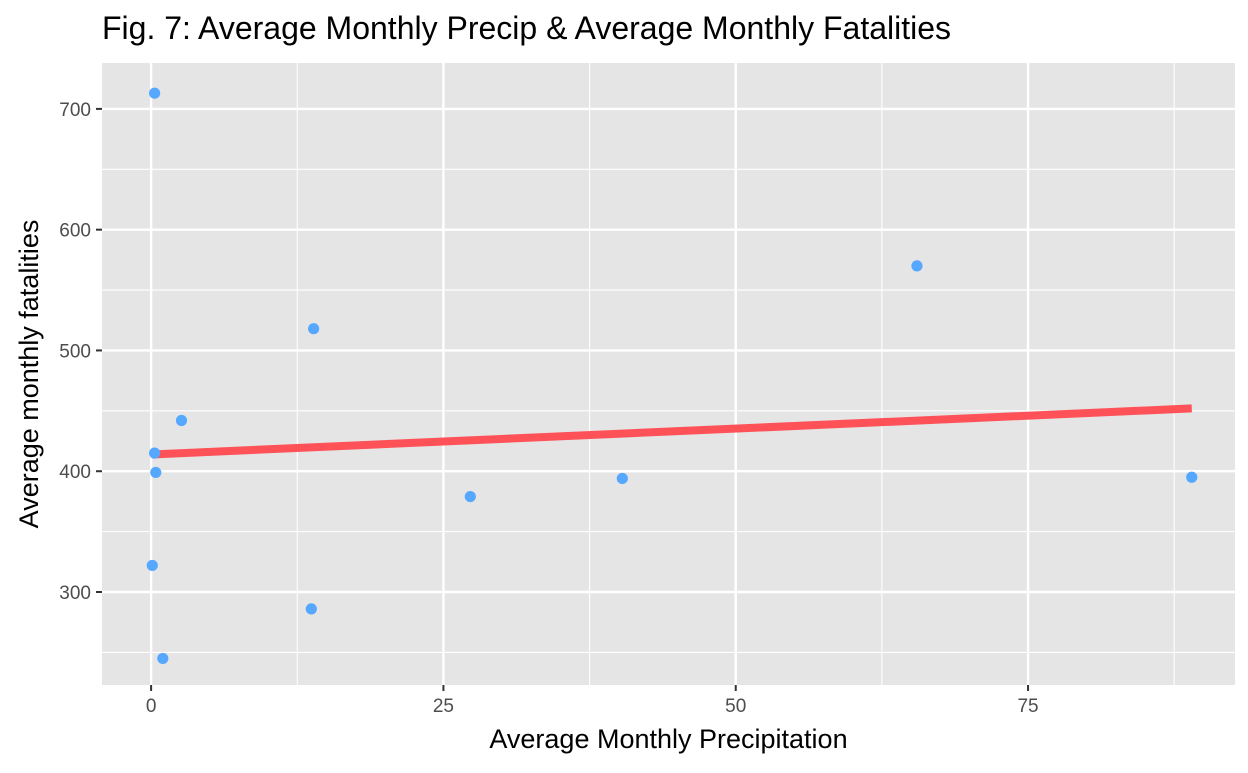  I want to click on x-tick-label: 25, so click(443, 706).